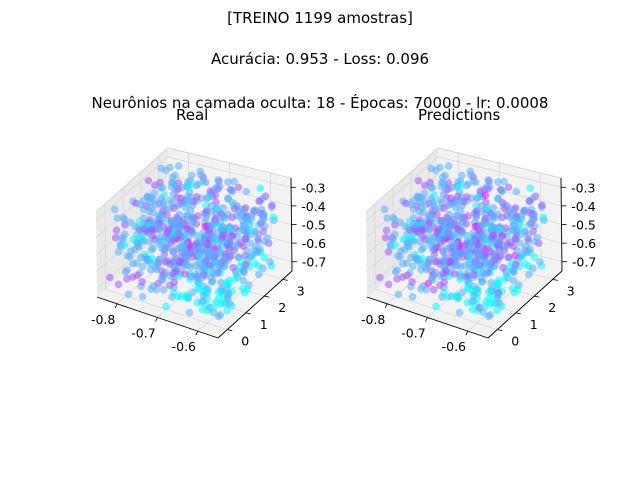  Describe the element at coordinates (459, 115) in the screenshot. I see `subplot-title-predictions: Predictions` at that location.